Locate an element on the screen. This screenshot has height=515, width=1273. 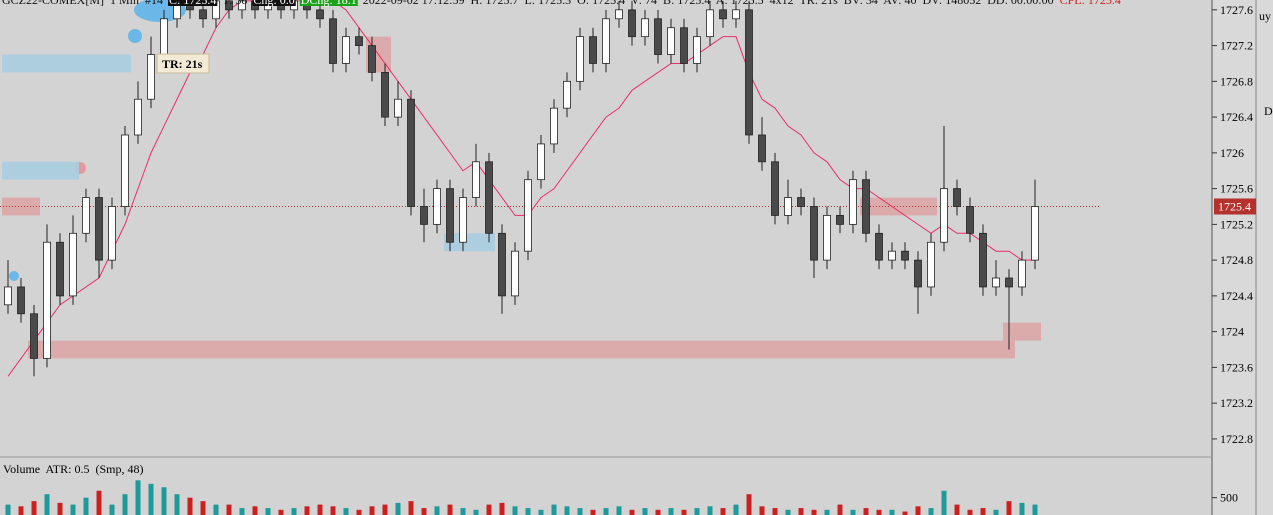
tr-label: TR: 21s is located at coordinates (182, 64).